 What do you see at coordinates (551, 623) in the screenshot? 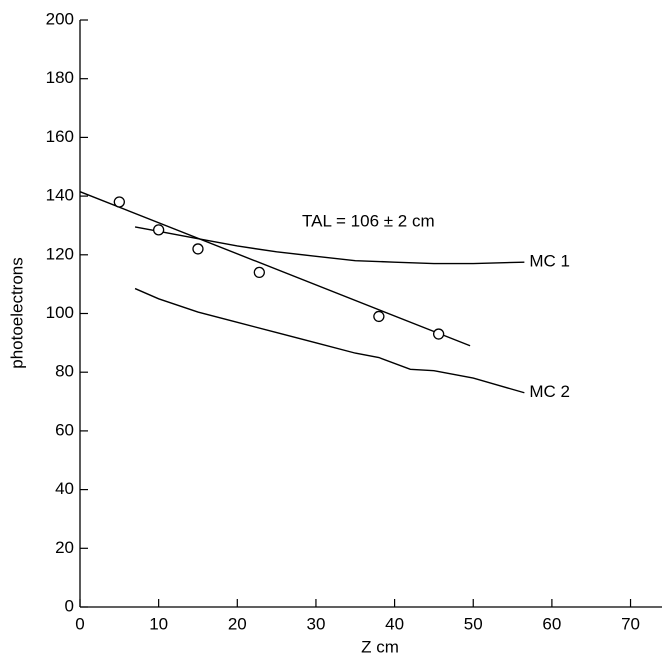
I see `x-tick-label: 60` at bounding box center [551, 623].